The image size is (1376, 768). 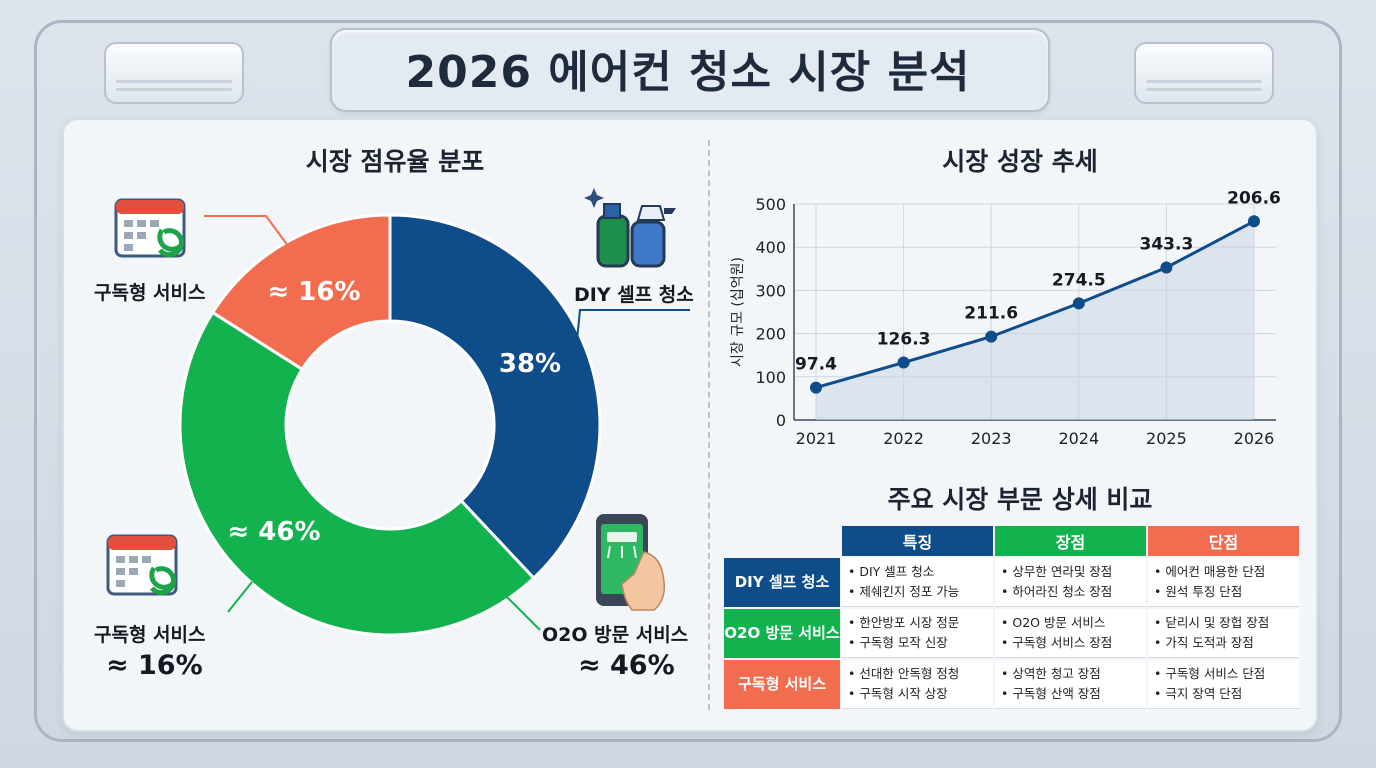 I want to click on cell-cons: 에어컨 매용한 단점원석 투징 단점, so click(x=1223, y=582).